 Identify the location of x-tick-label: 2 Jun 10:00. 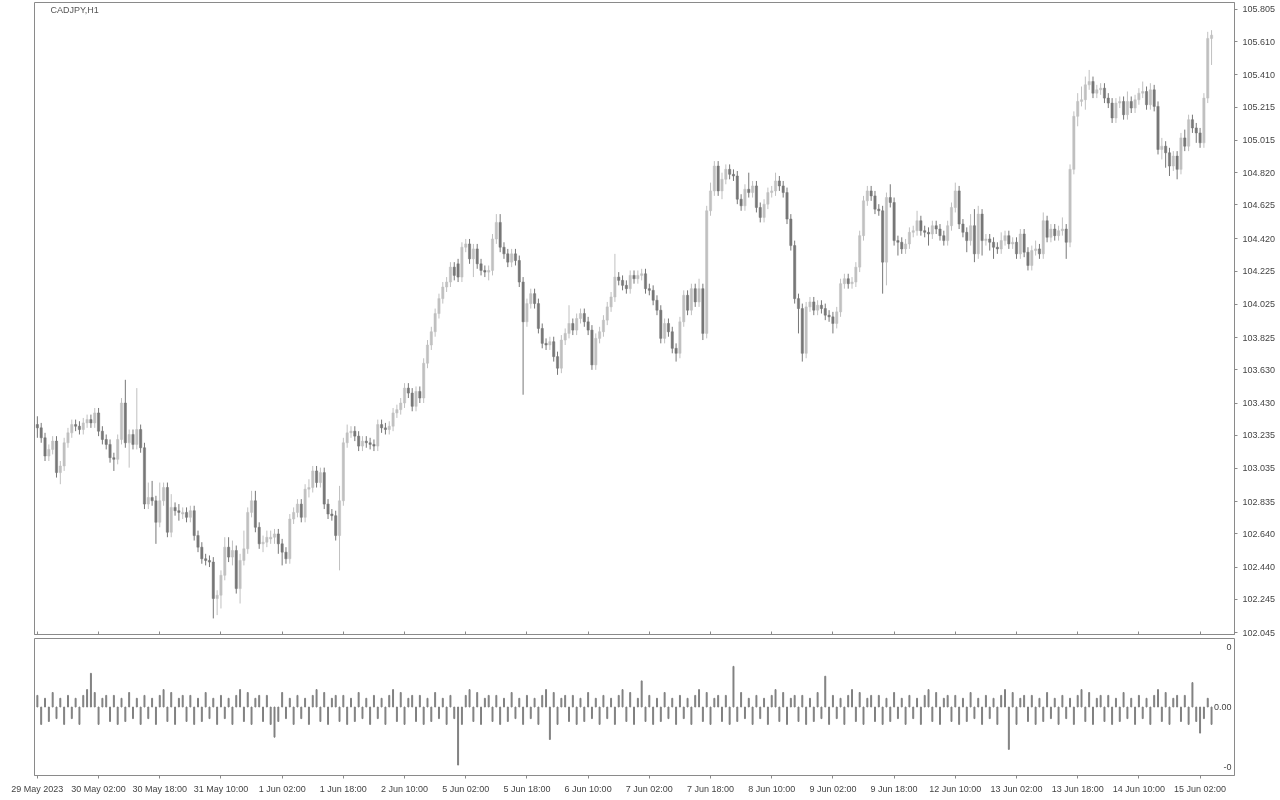
(405, 788).